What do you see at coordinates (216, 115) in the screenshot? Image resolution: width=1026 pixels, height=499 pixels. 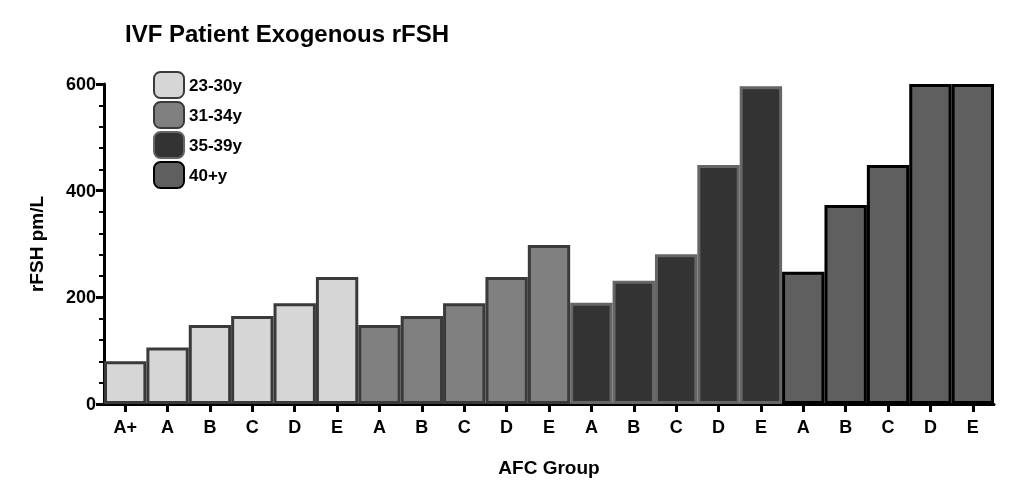 I see `legend-label: 31-34y` at bounding box center [216, 115].